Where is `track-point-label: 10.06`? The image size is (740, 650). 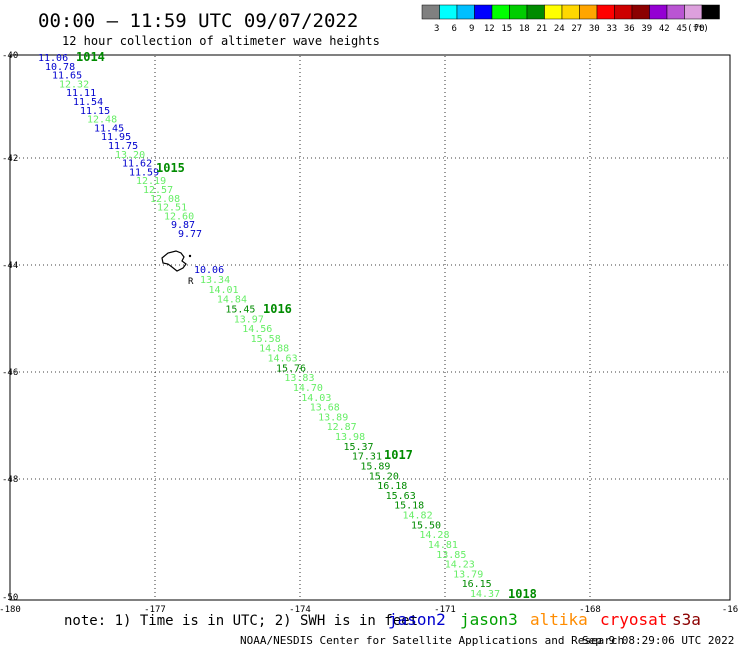 track-point-label: 10.06 is located at coordinates (209, 270).